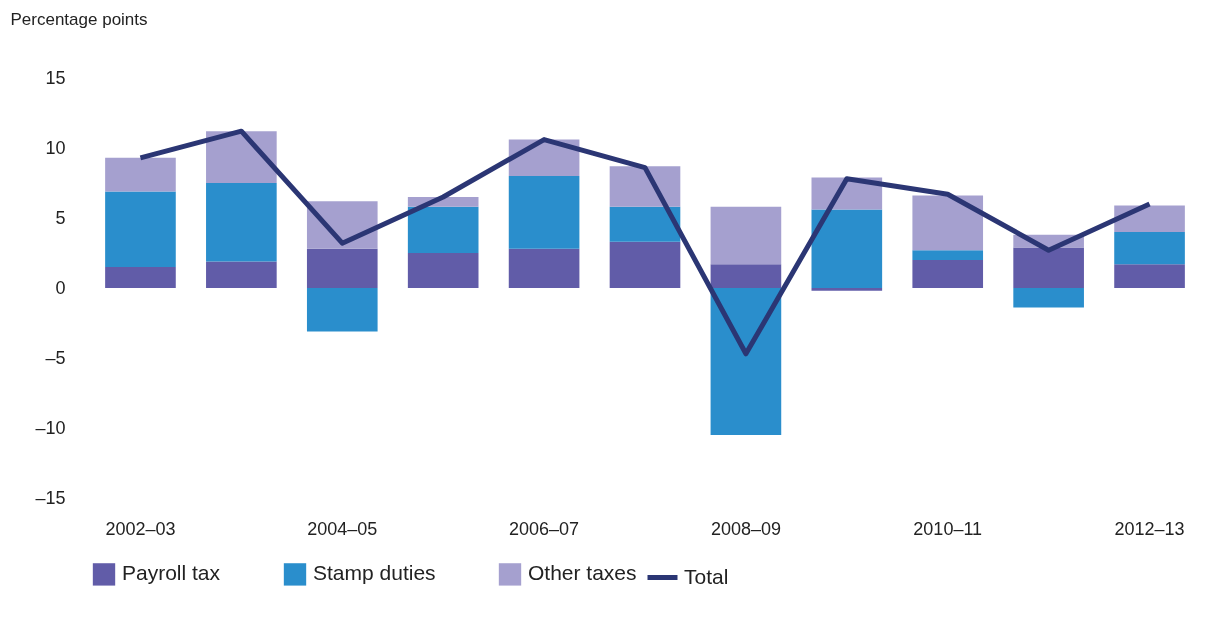  Describe the element at coordinates (140, 528) in the screenshot. I see `x-tick-label: 2002–03` at that location.